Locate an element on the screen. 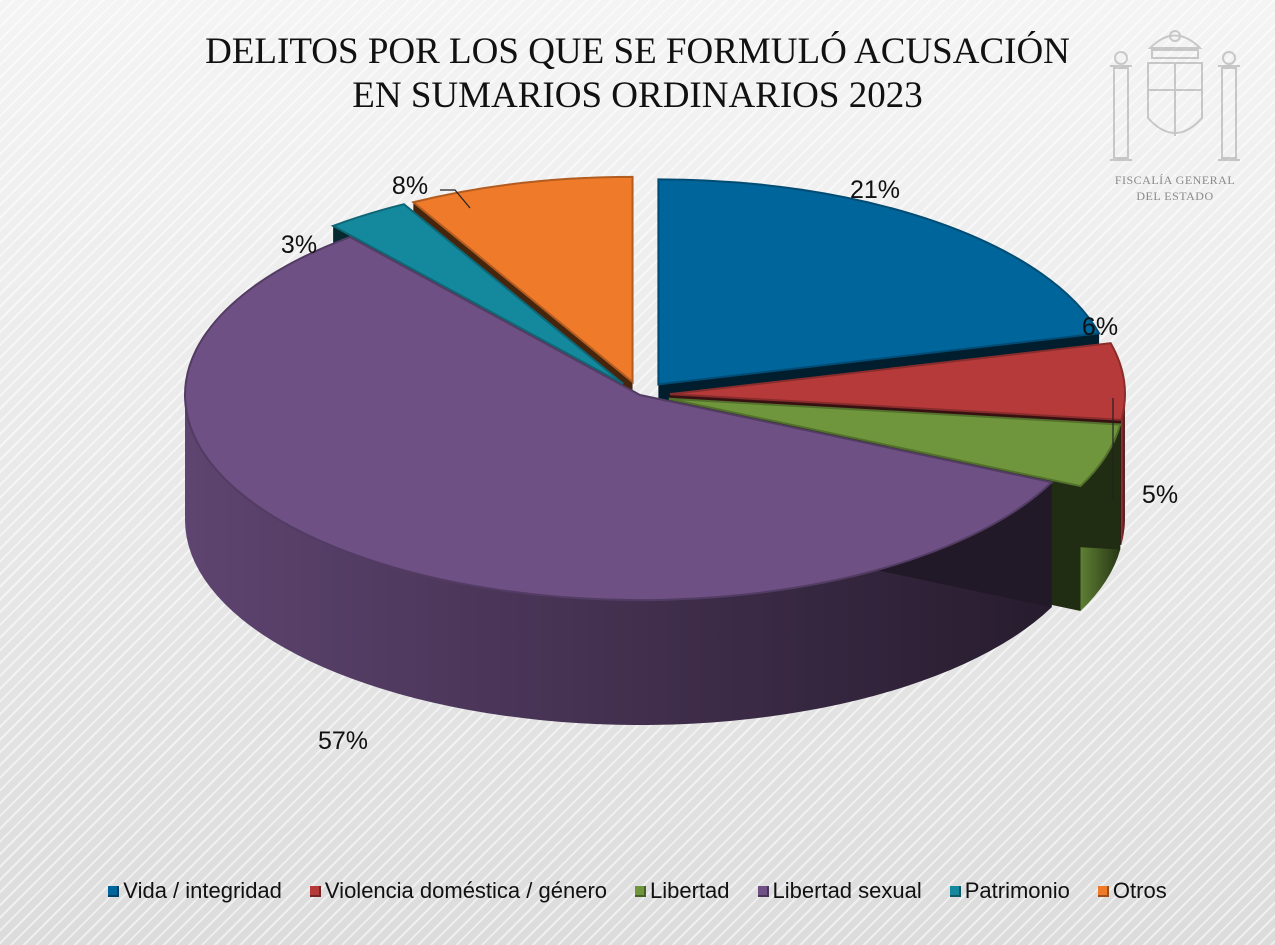 This screenshot has height=945, width=1275. legend-label-0: Vida / integridad is located at coordinates (202, 890).